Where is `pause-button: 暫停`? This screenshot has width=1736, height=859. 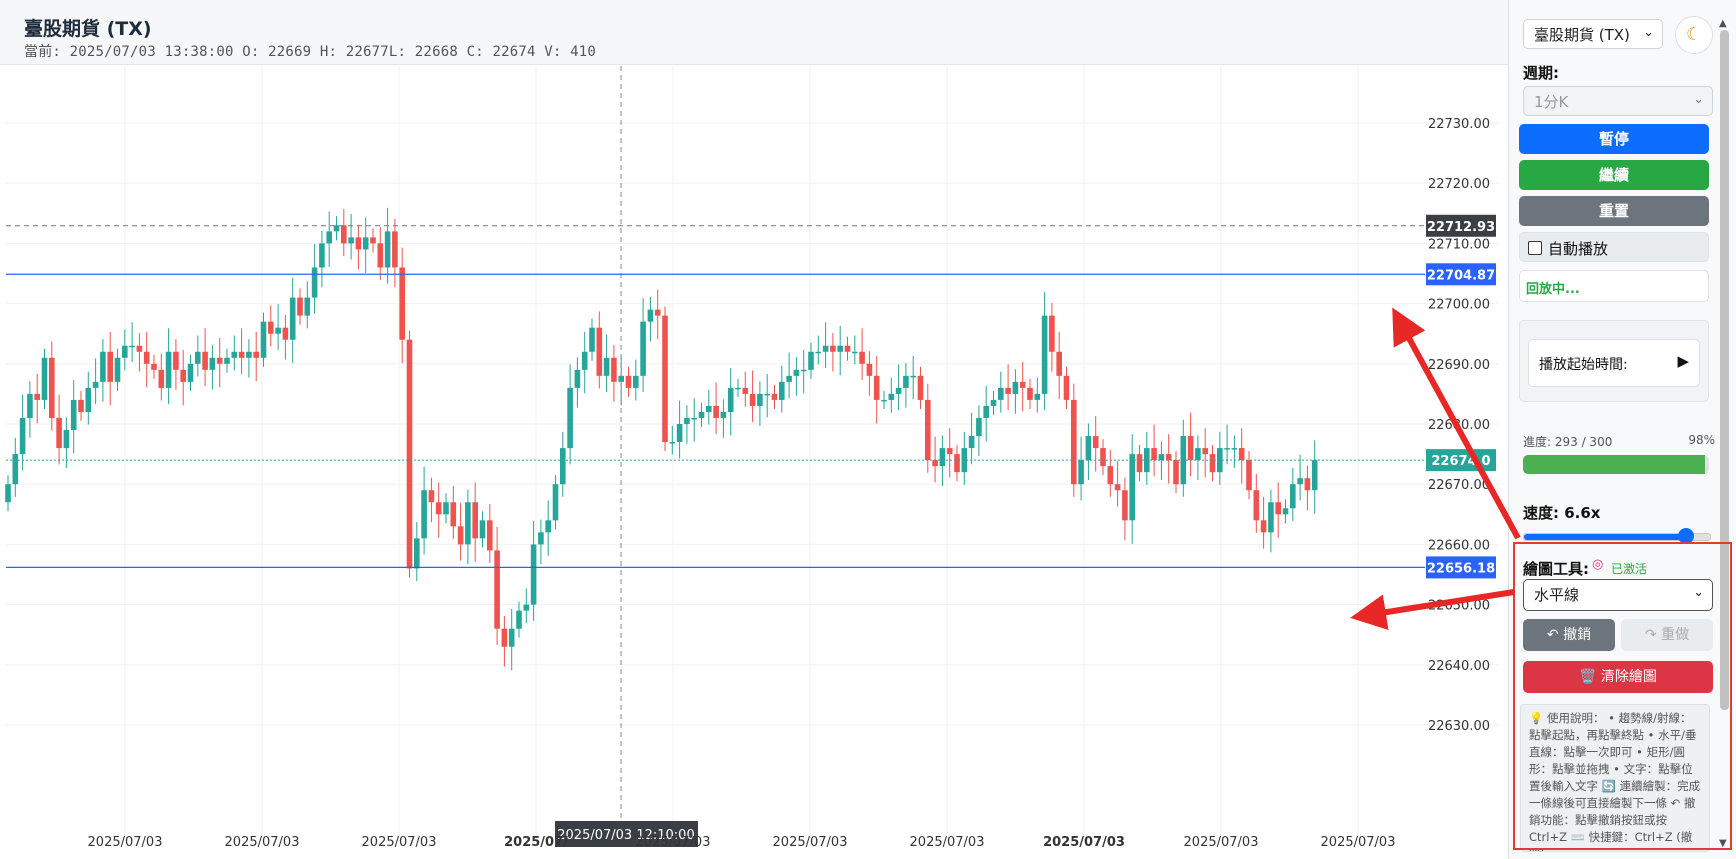 pause-button: 暫停 is located at coordinates (1614, 139).